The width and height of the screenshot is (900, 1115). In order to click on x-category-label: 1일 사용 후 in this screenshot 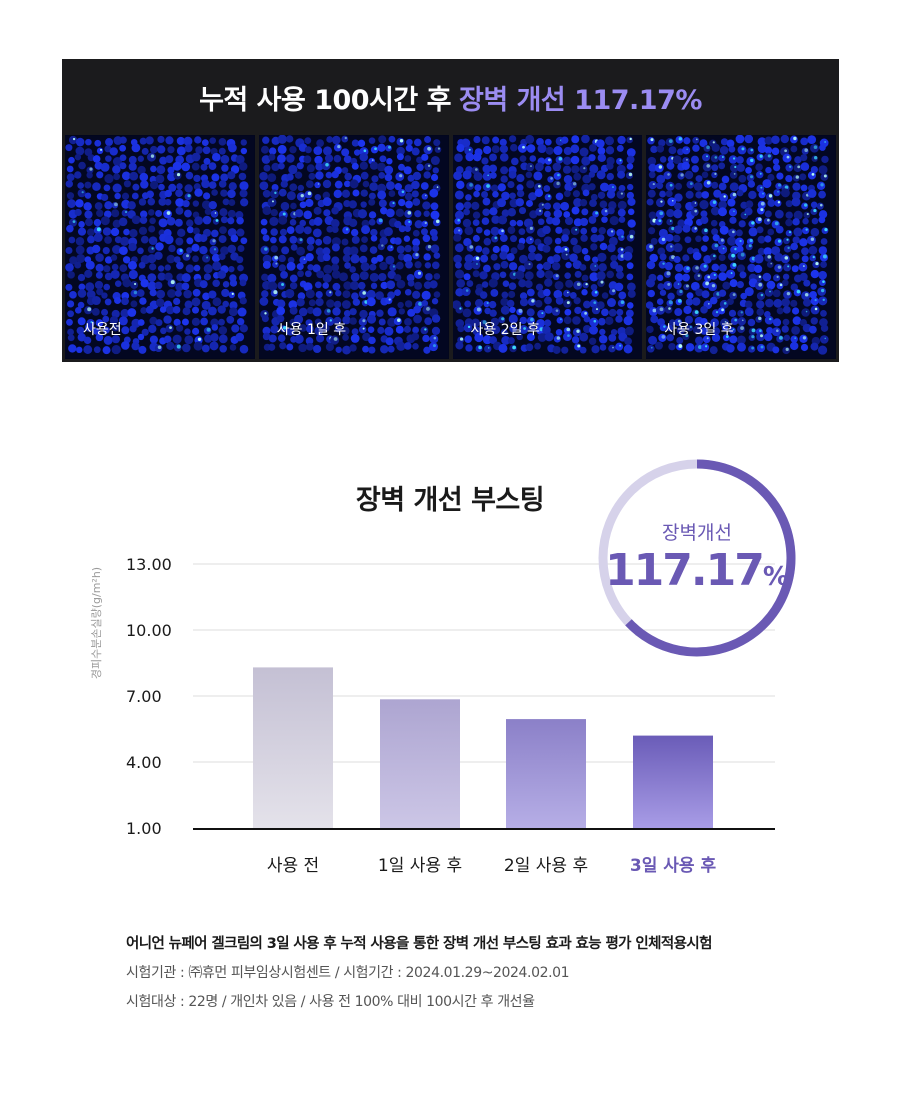, I will do `click(420, 866)`.